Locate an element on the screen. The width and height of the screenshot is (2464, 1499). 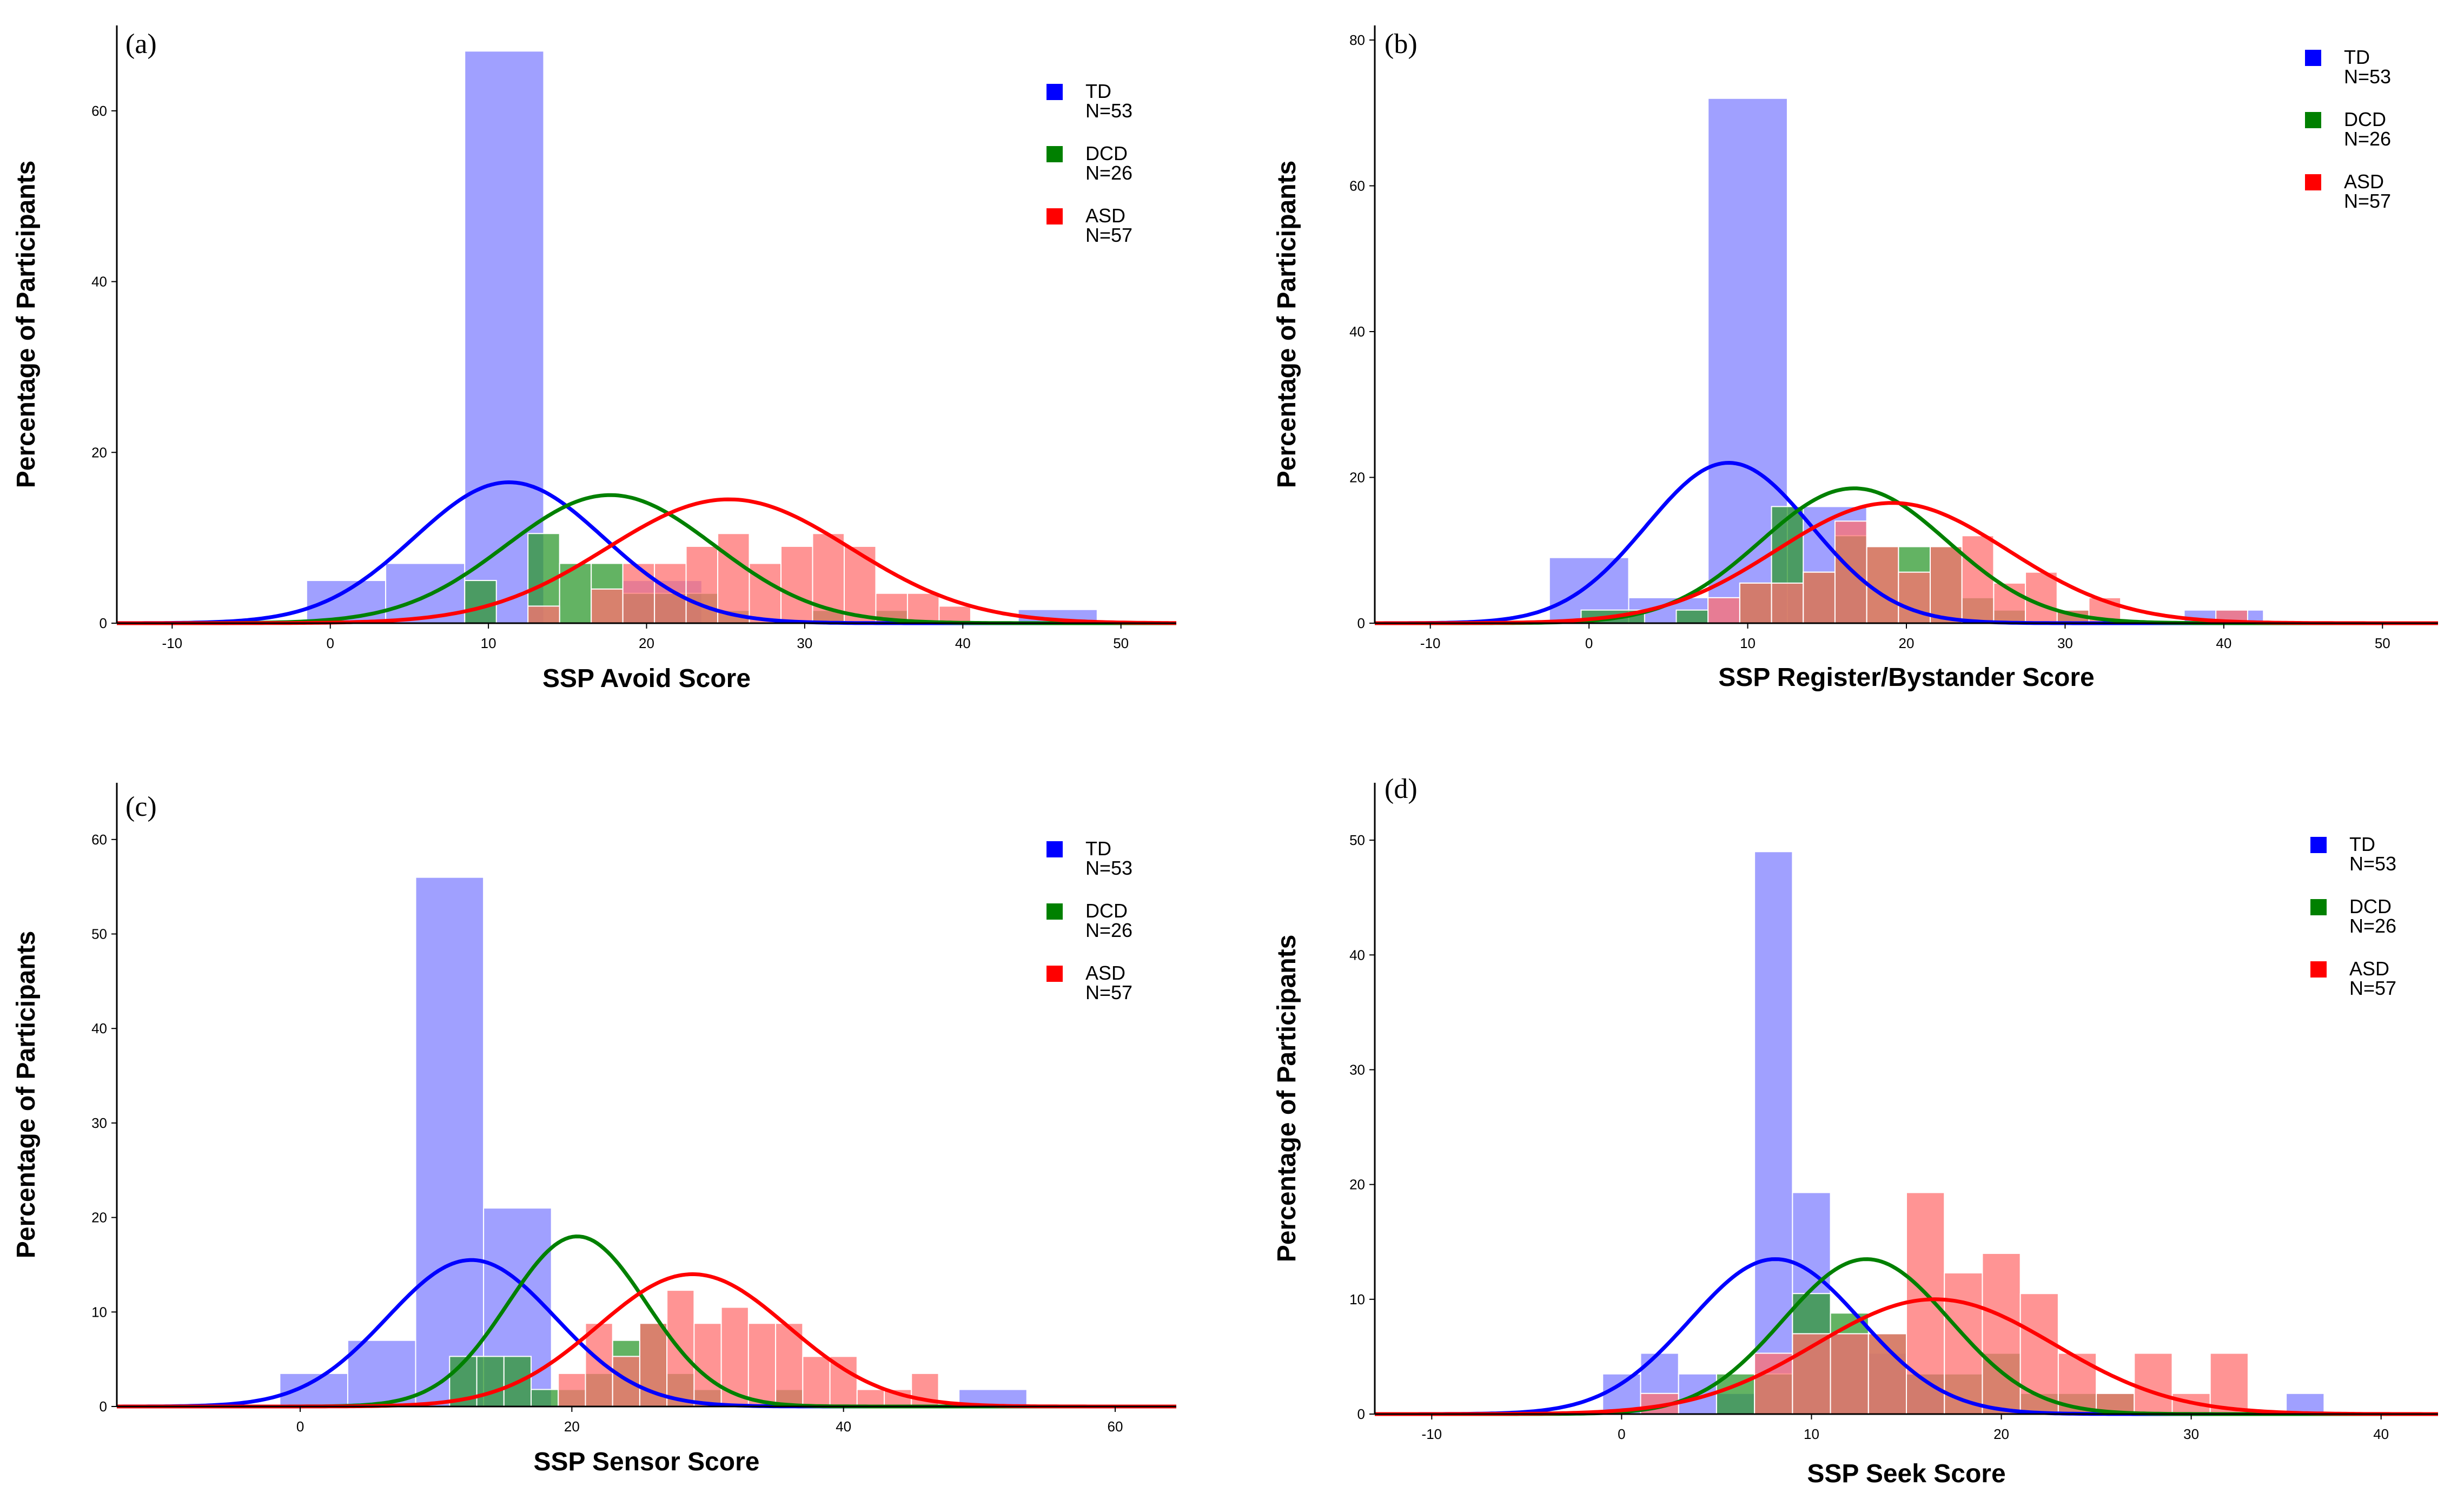
panel-label: (d) is located at coordinates (1401, 789).